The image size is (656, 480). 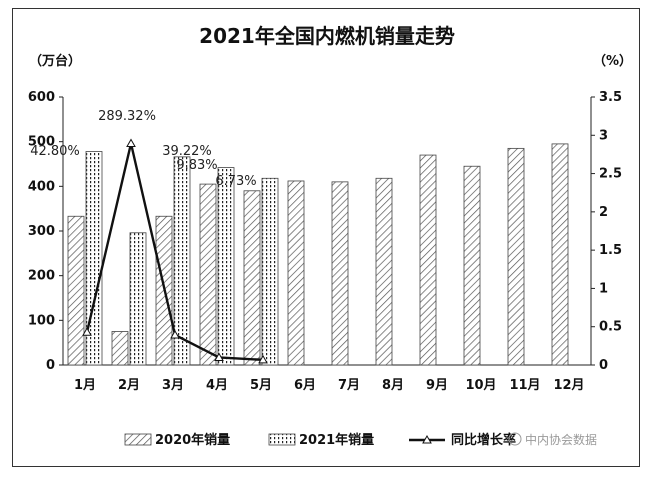 What do you see at coordinates (217, 385) in the screenshot?
I see `x-tick-label: 4月` at bounding box center [217, 385].